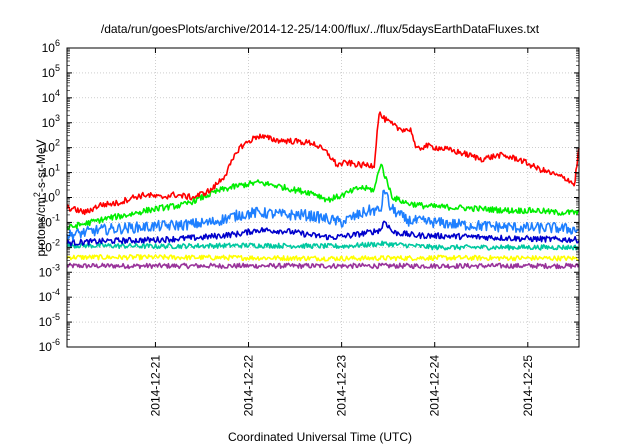  I want to click on x-tick-label: 2014-12-21, so click(155, 386).